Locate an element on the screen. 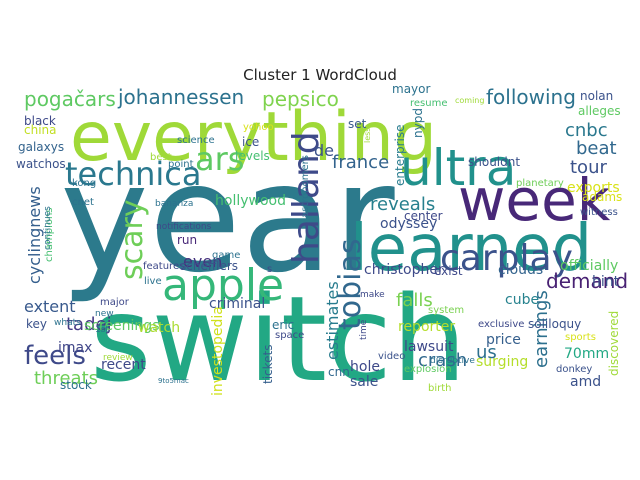 This screenshot has height=480, width=640. word-resume: resume is located at coordinates (429, 103).